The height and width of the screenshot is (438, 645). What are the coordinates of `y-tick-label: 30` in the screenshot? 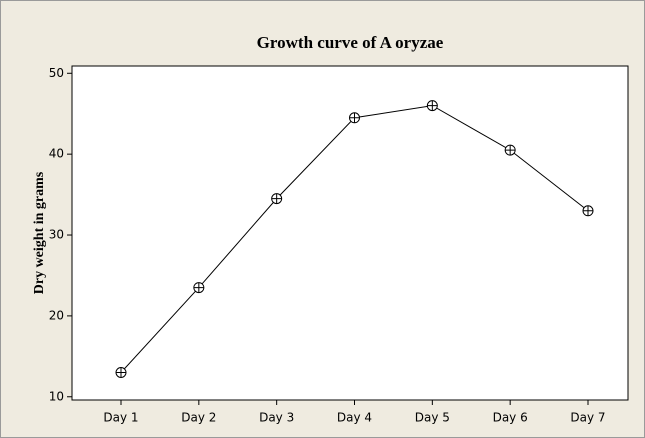 It's located at (56, 235).